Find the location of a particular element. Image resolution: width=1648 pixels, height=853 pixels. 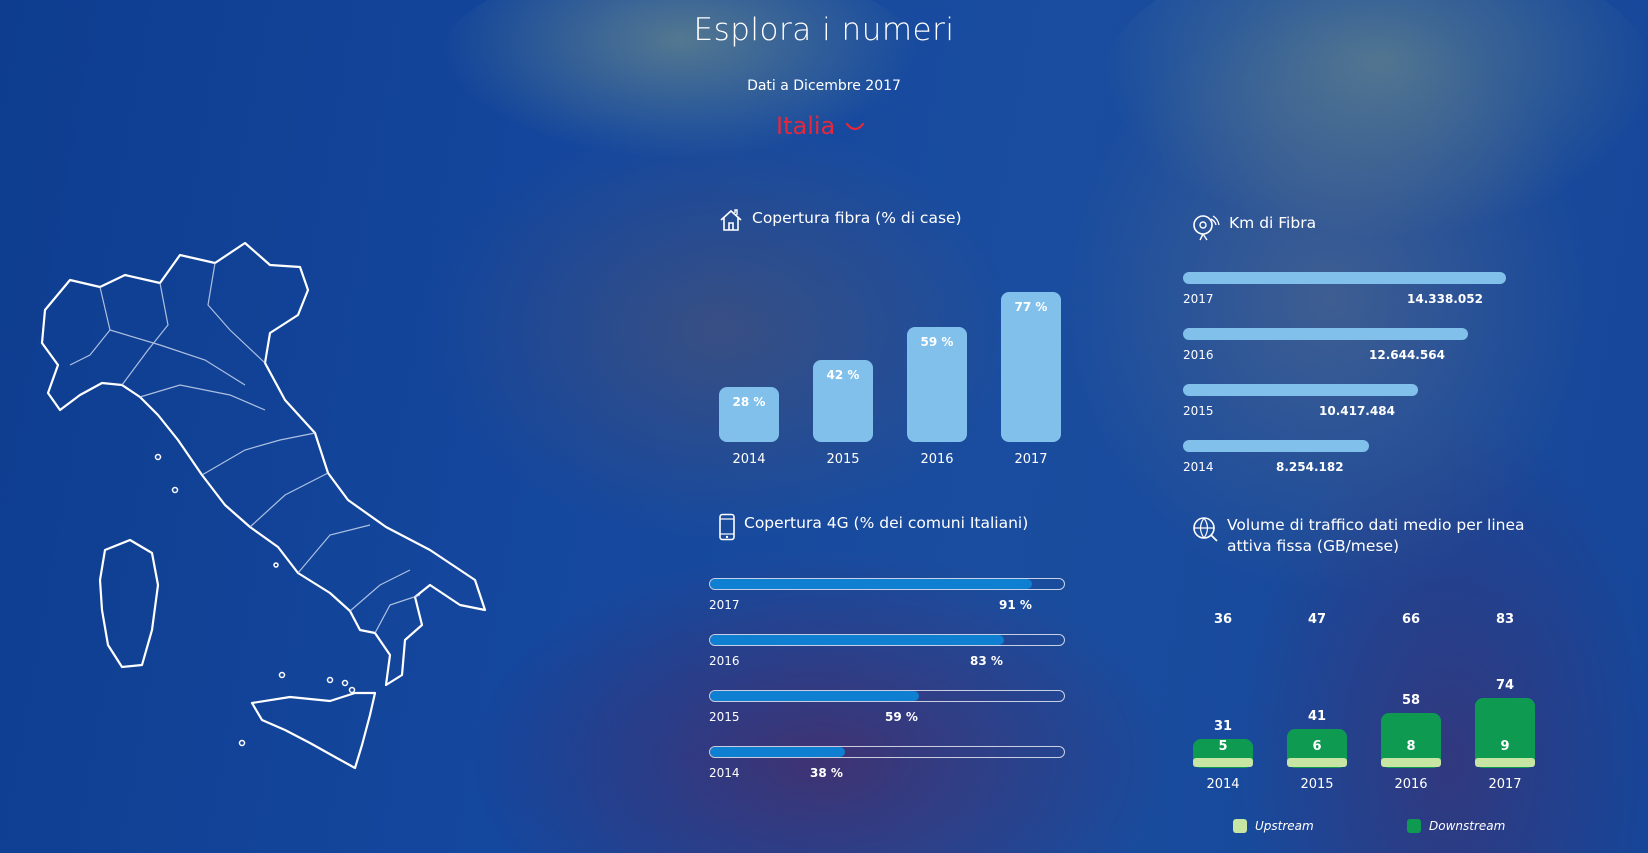

legend-downstream-swatch is located at coordinates (1414, 826).